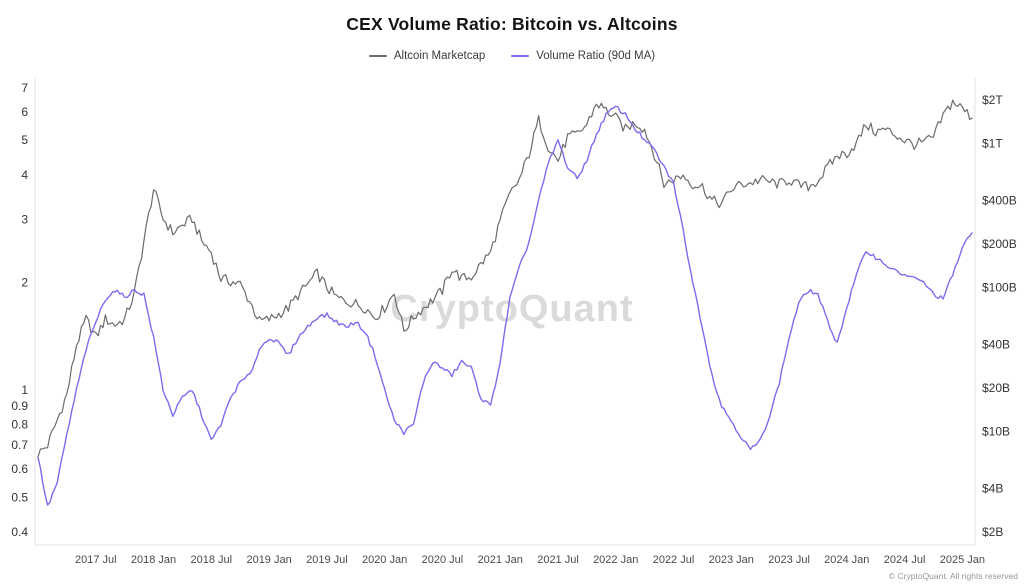 The image size is (1024, 584). I want to click on right-axis-tick-label: $1T, so click(992, 143).